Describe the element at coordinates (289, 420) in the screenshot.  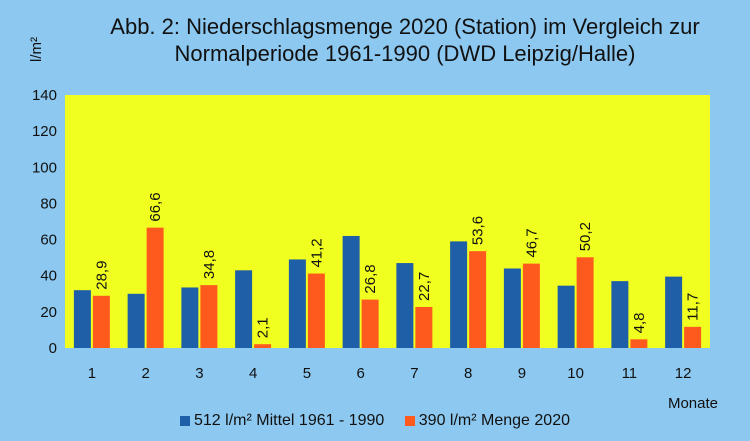
I see `legend-label-mittel: 512 l/m² Mittel 1961 - 1990` at that location.